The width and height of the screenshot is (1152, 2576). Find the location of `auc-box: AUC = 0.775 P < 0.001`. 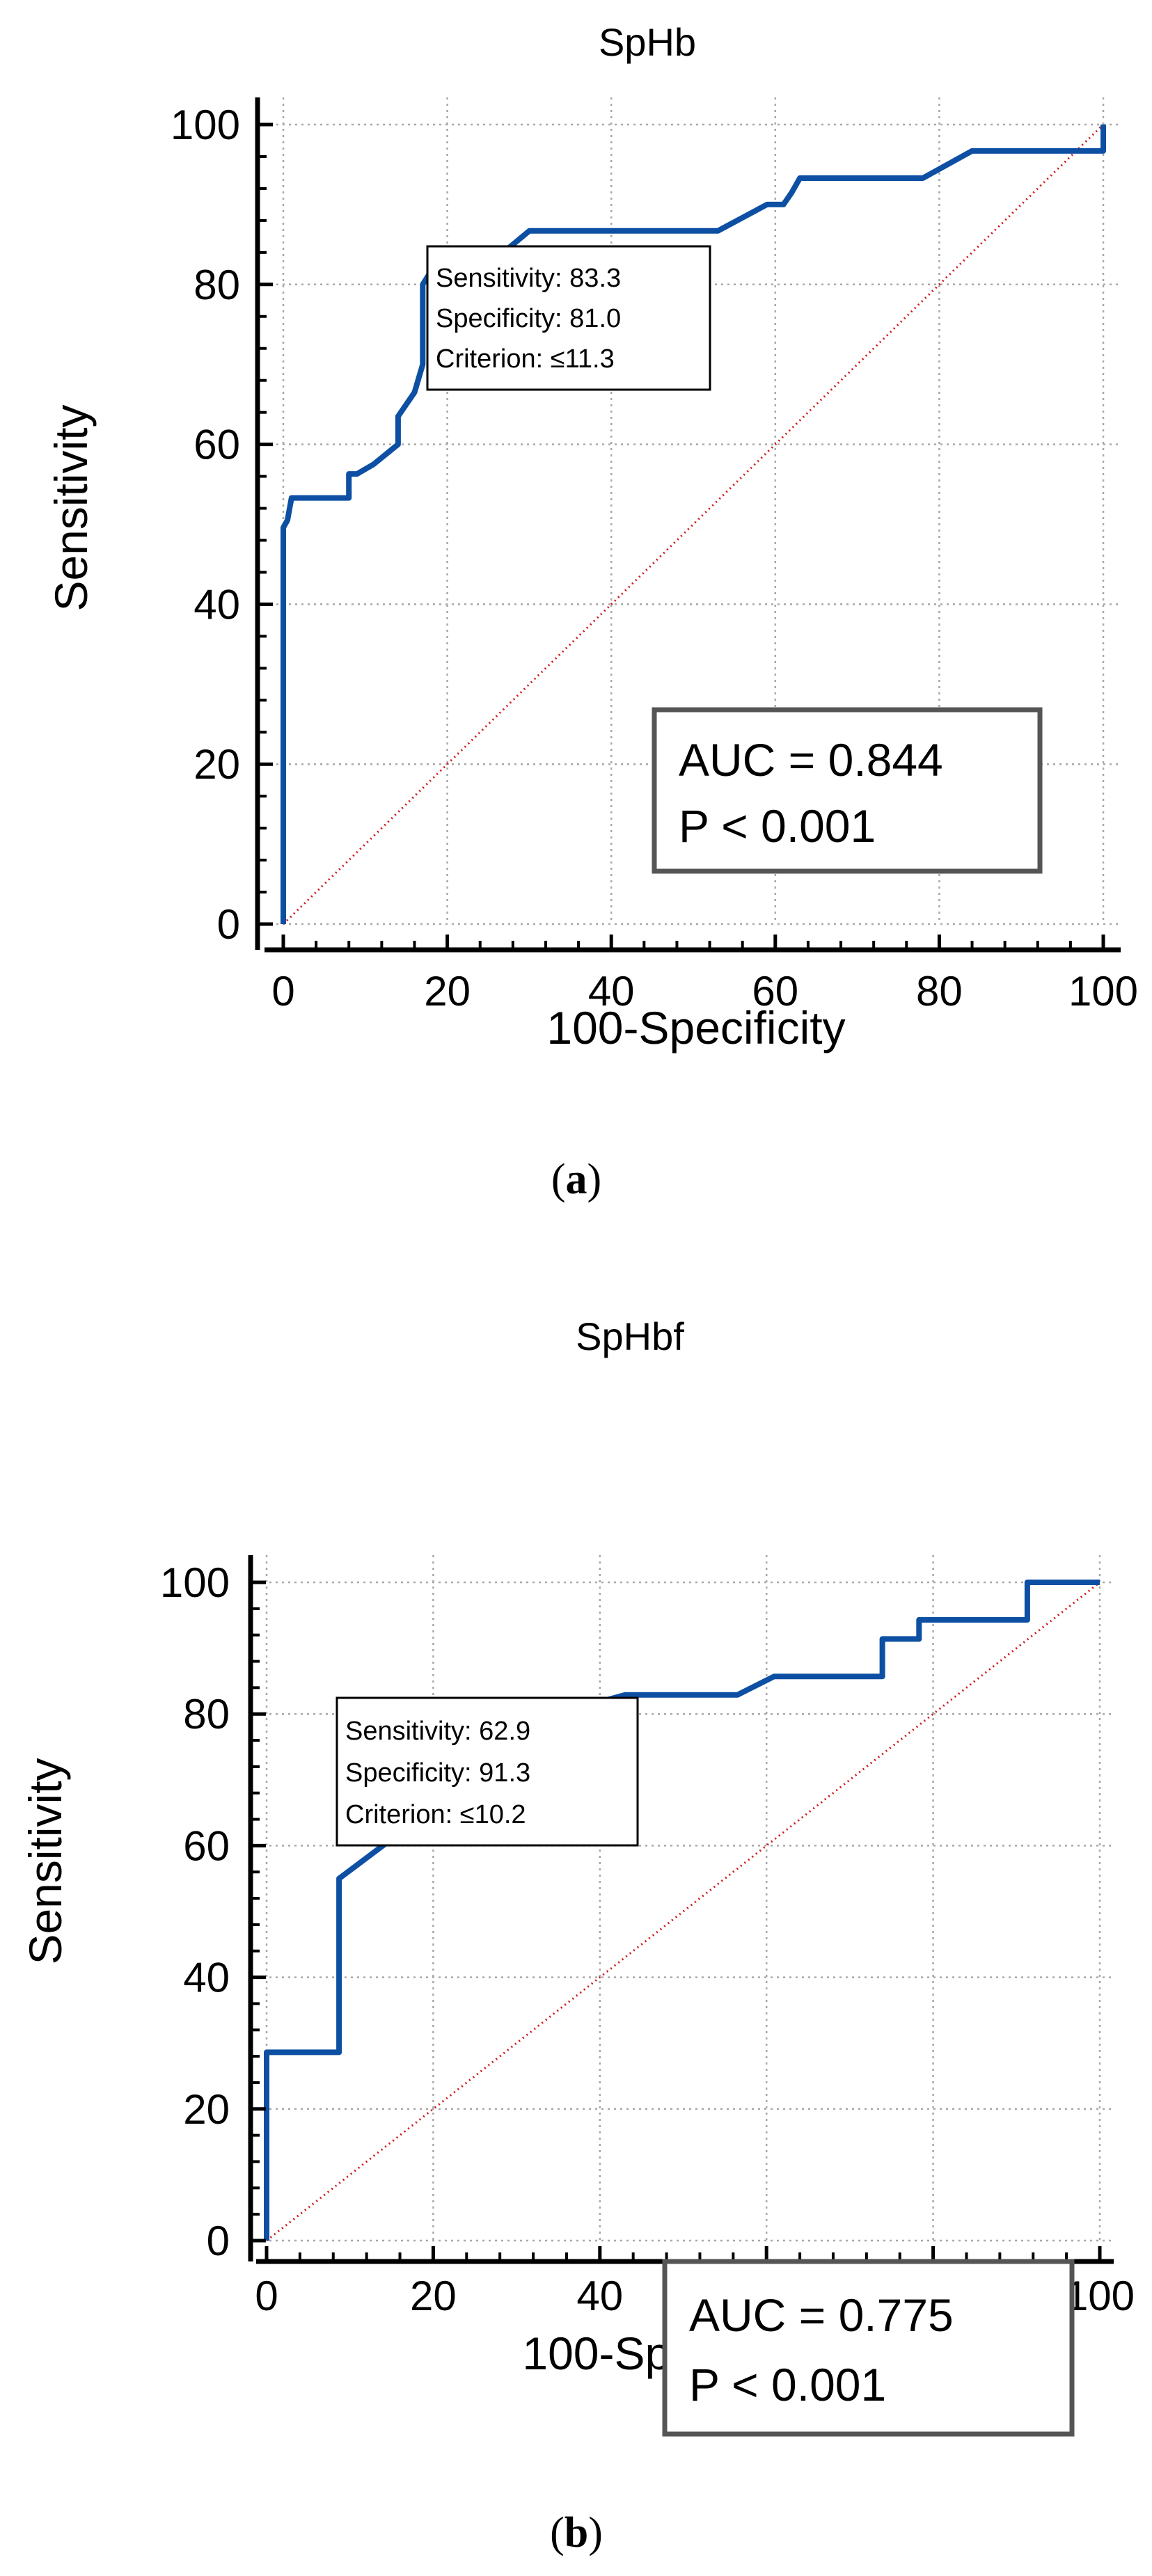

auc-box: AUC = 0.775 P < 0.001 is located at coordinates (868, 2348).